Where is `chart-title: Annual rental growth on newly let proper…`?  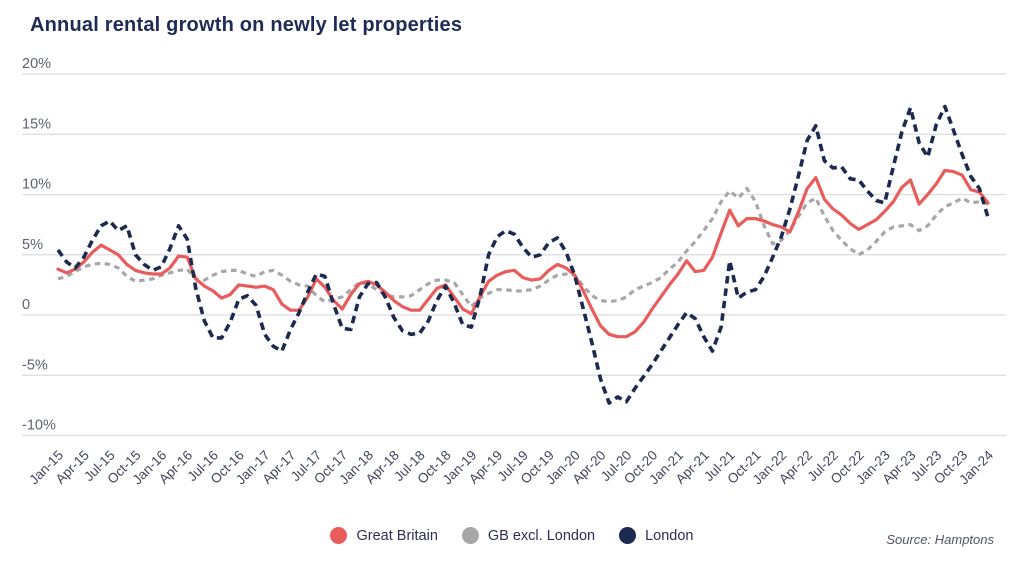 chart-title: Annual rental growth on newly let proper… is located at coordinates (246, 25).